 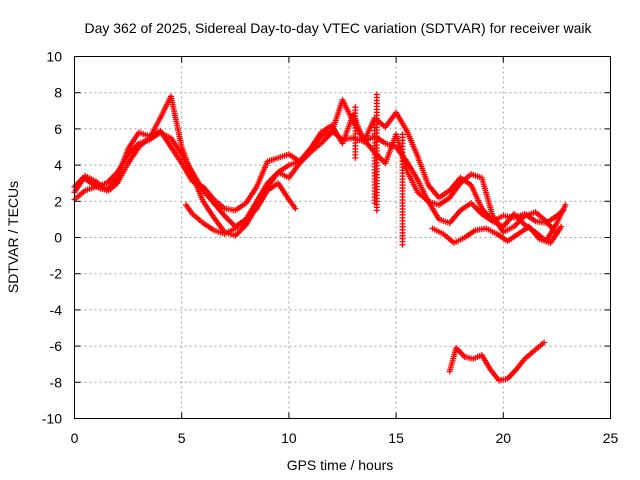 What do you see at coordinates (56, 382) in the screenshot?
I see `y-tick-label: -8` at bounding box center [56, 382].